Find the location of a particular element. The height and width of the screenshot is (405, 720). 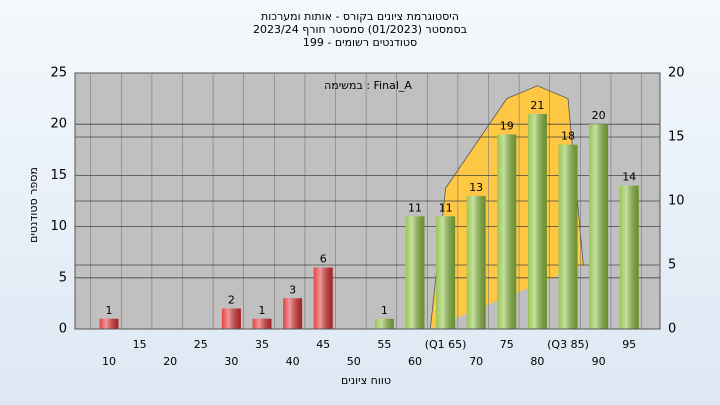

chart-title: היסטוגרמת ציונים בקורס - אותות ומערכות is located at coordinates (360, 16).